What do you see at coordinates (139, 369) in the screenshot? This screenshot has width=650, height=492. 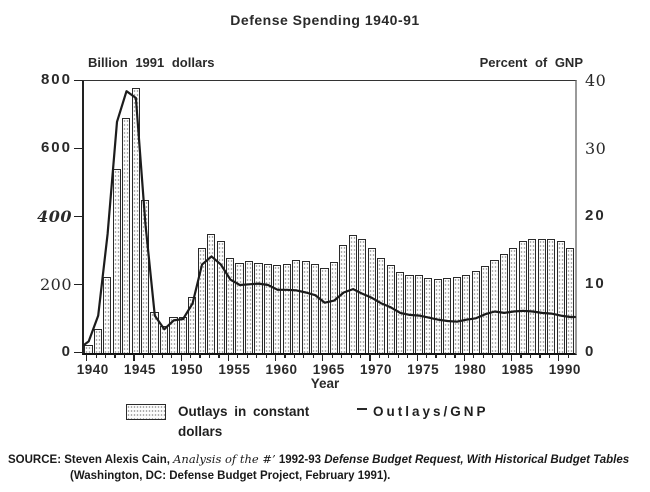 I see `x-axis-tick-label: 1945` at bounding box center [139, 369].